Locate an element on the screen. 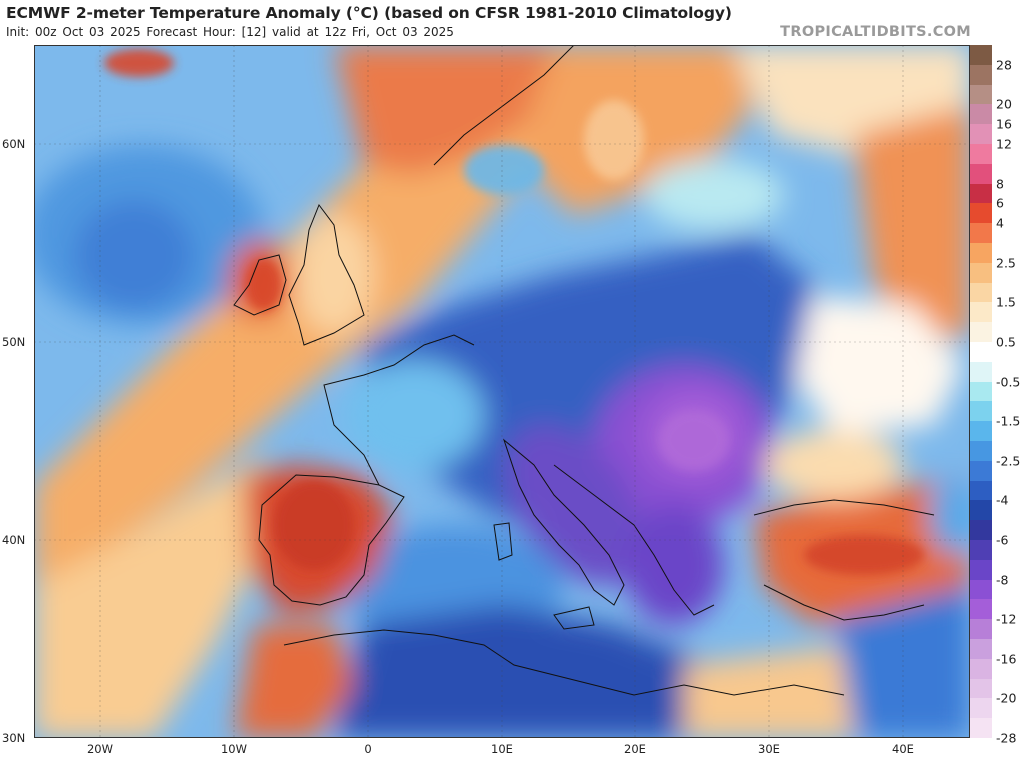 Image resolution: width=1024 pixels, height=757 pixels. lon-tick-label: 40E is located at coordinates (903, 749).